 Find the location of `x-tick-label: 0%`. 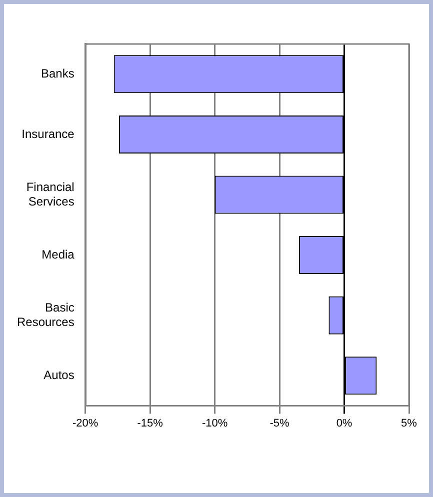

x-tick-label: 0% is located at coordinates (344, 423).